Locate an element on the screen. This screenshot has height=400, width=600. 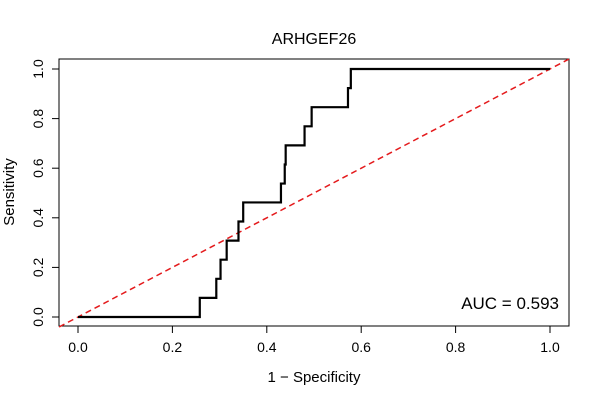
x-tick-label: 0.2 is located at coordinates (173, 347).